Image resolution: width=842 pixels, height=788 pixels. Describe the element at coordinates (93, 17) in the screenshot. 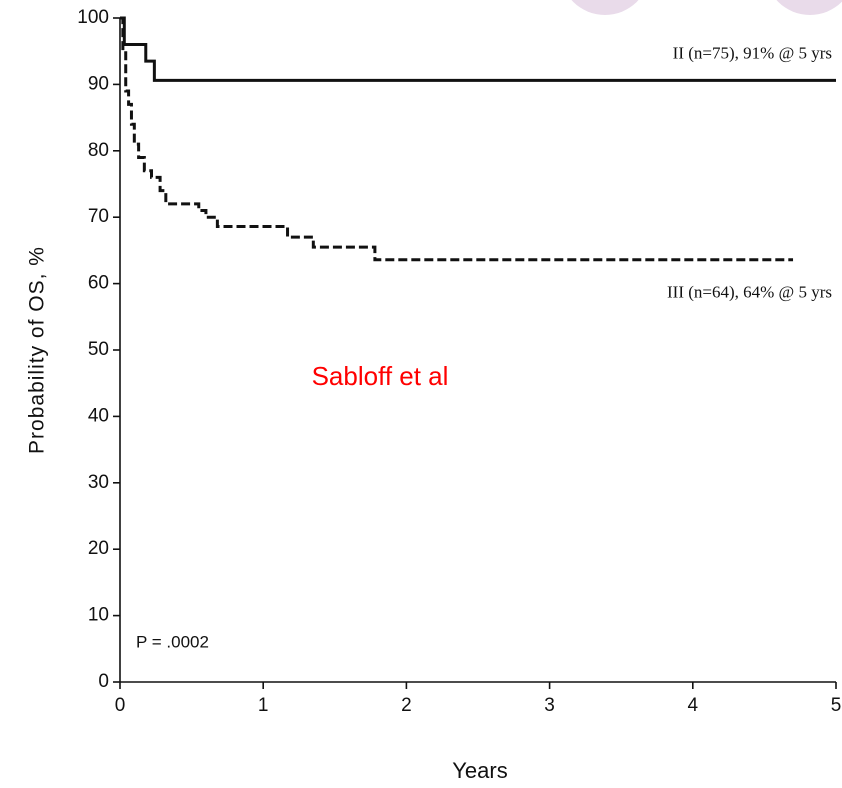

I see `y-tick-label: 100` at that location.